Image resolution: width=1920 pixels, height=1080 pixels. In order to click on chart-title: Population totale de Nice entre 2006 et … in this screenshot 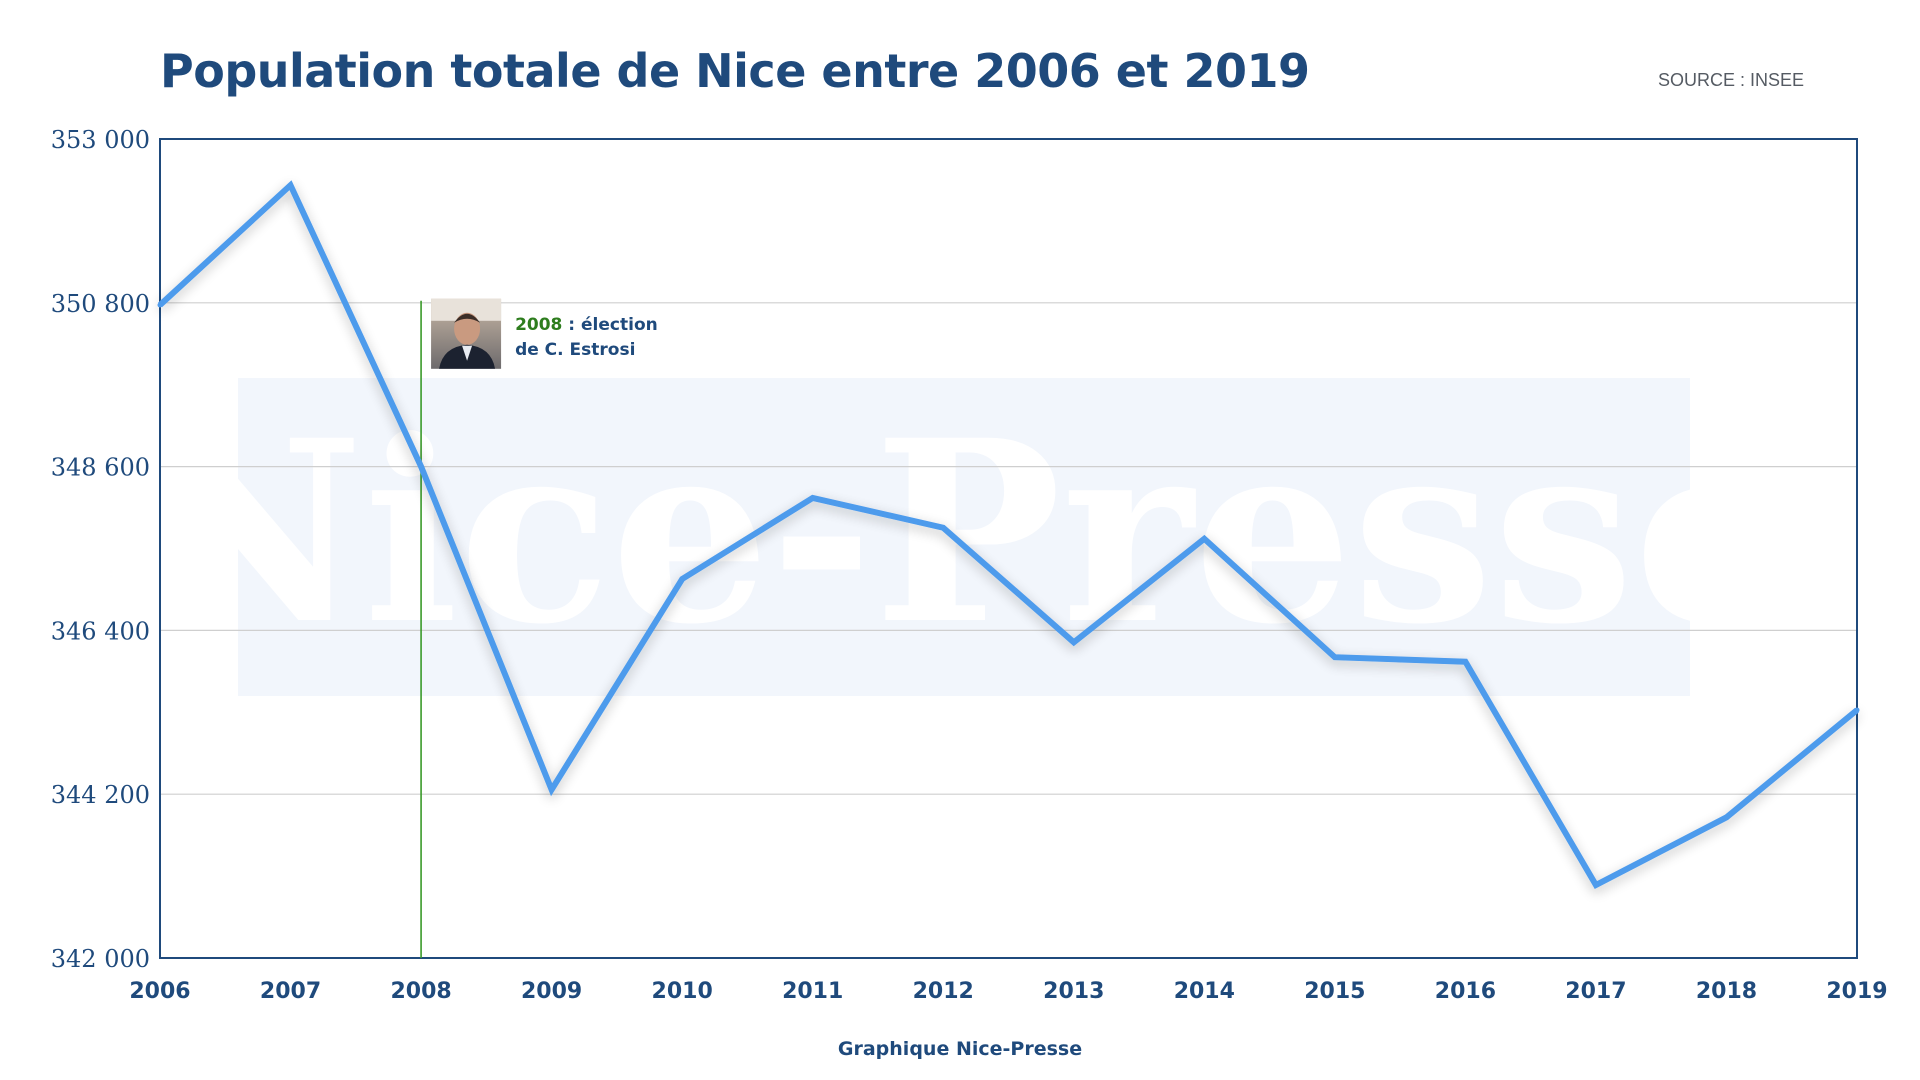, I will do `click(735, 71)`.